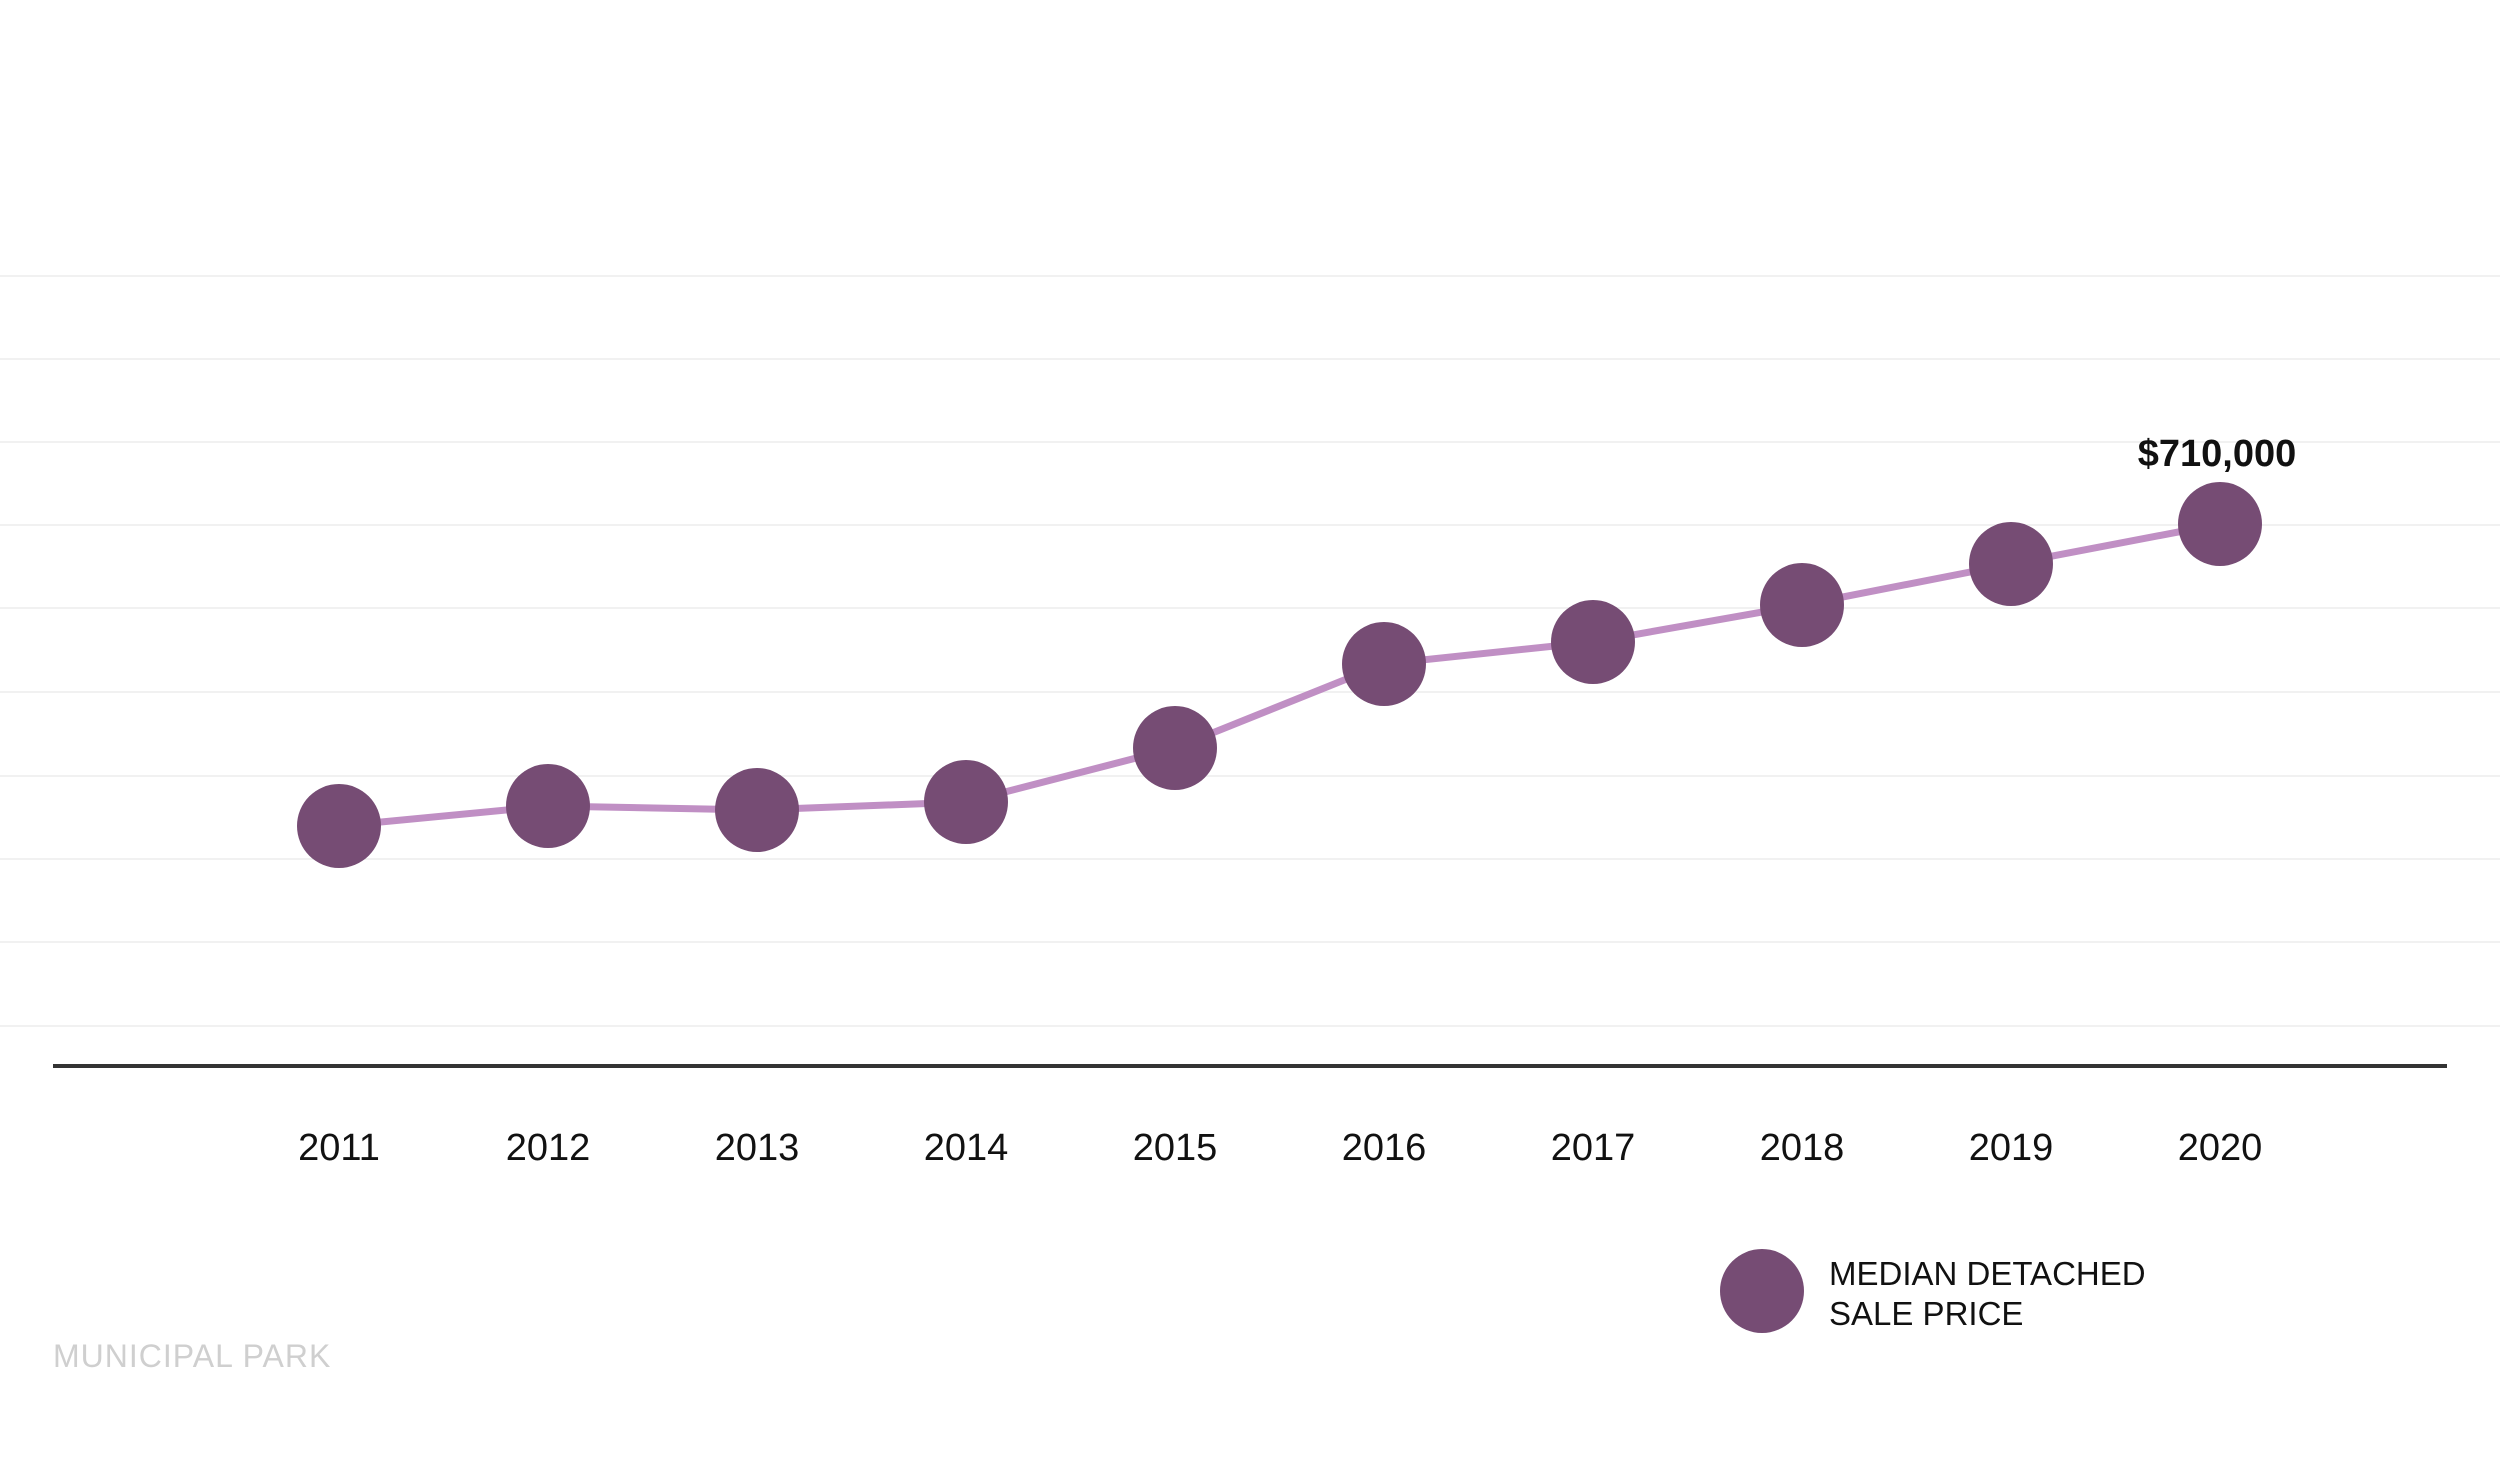 This screenshot has width=2500, height=1459. I want to click on x-tick-label: 2011, so click(339, 1148).